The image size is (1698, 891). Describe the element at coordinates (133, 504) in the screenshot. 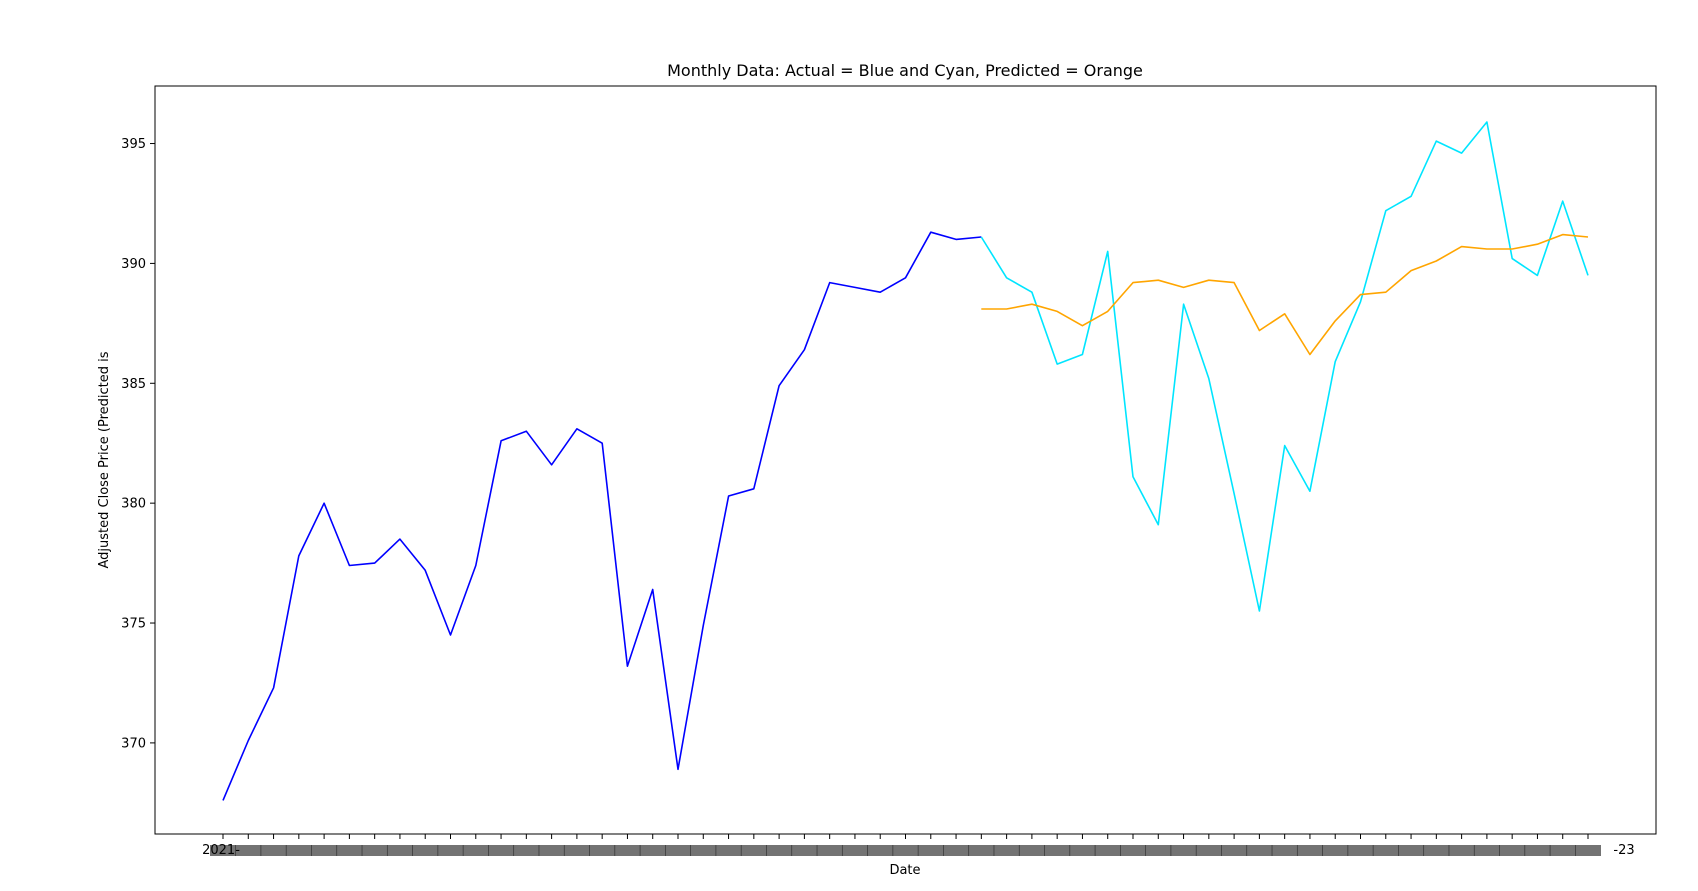

I see `y-tick-label: 380` at that location.